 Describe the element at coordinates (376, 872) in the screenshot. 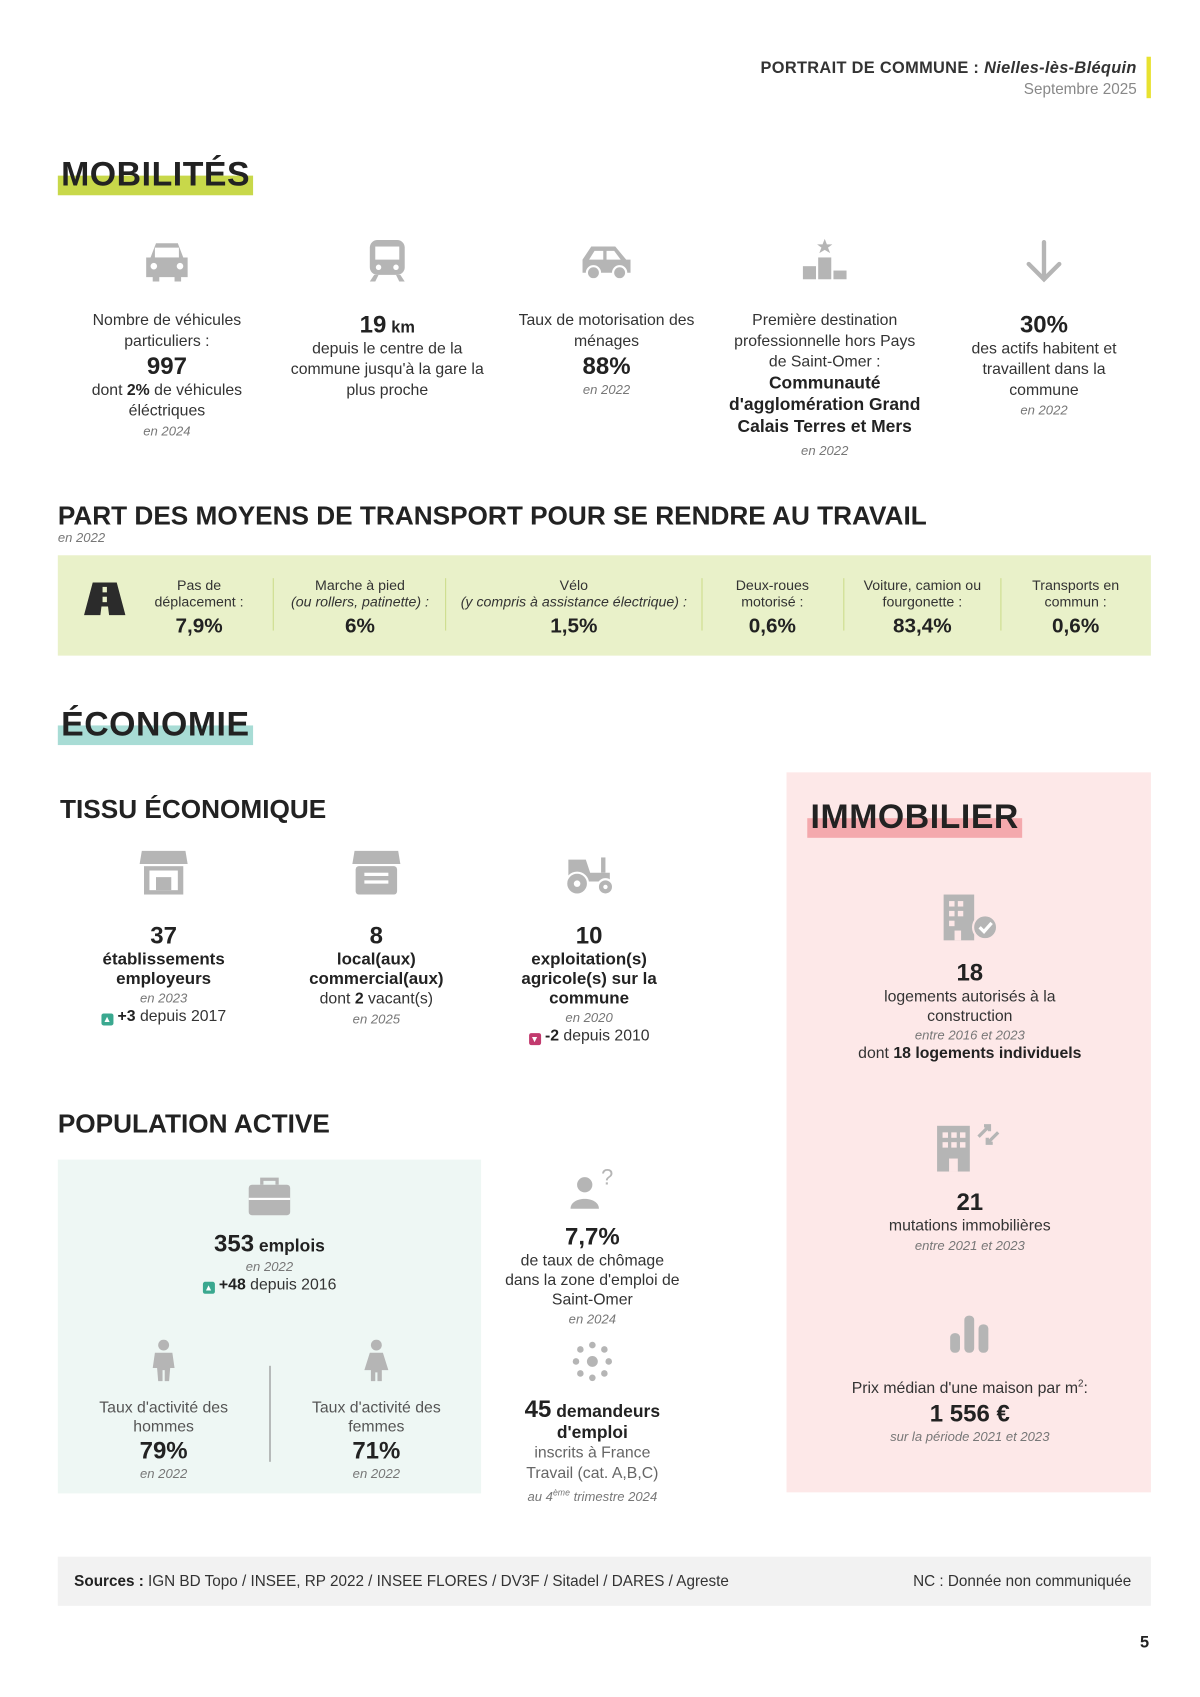

I see `storefront-icon` at that location.